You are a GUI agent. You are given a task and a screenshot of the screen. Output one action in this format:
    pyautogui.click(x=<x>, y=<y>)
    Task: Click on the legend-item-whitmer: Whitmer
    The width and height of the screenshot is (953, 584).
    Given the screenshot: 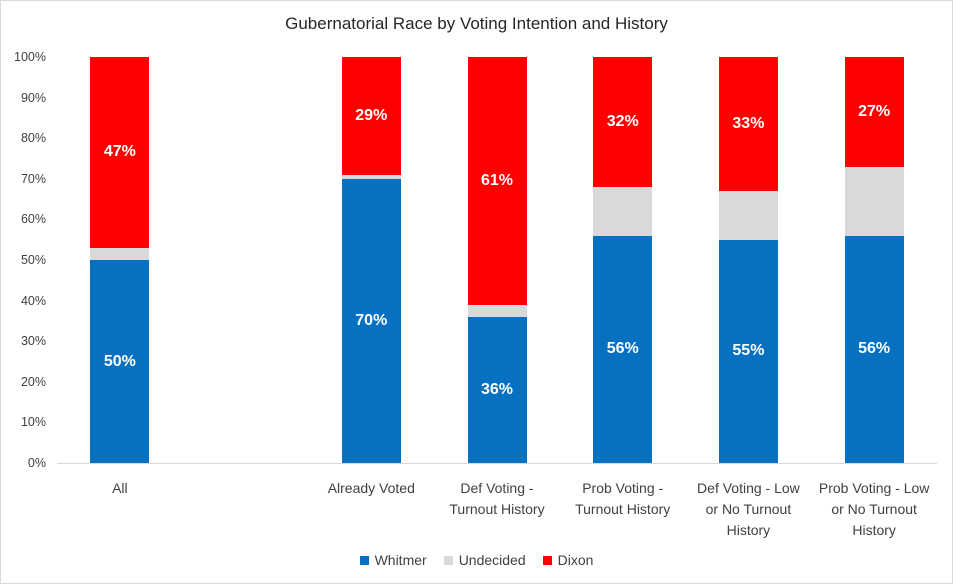 What is the action you would take?
    pyautogui.click(x=393, y=560)
    